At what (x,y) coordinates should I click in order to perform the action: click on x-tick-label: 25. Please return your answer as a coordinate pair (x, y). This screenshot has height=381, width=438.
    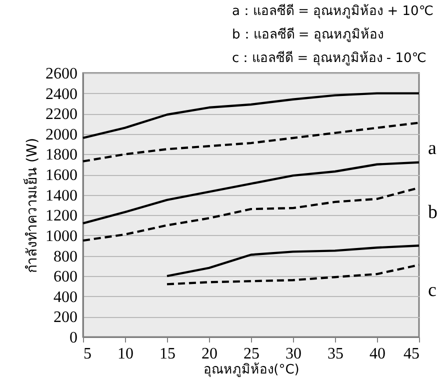
    Looking at the image, I should click on (252, 354).